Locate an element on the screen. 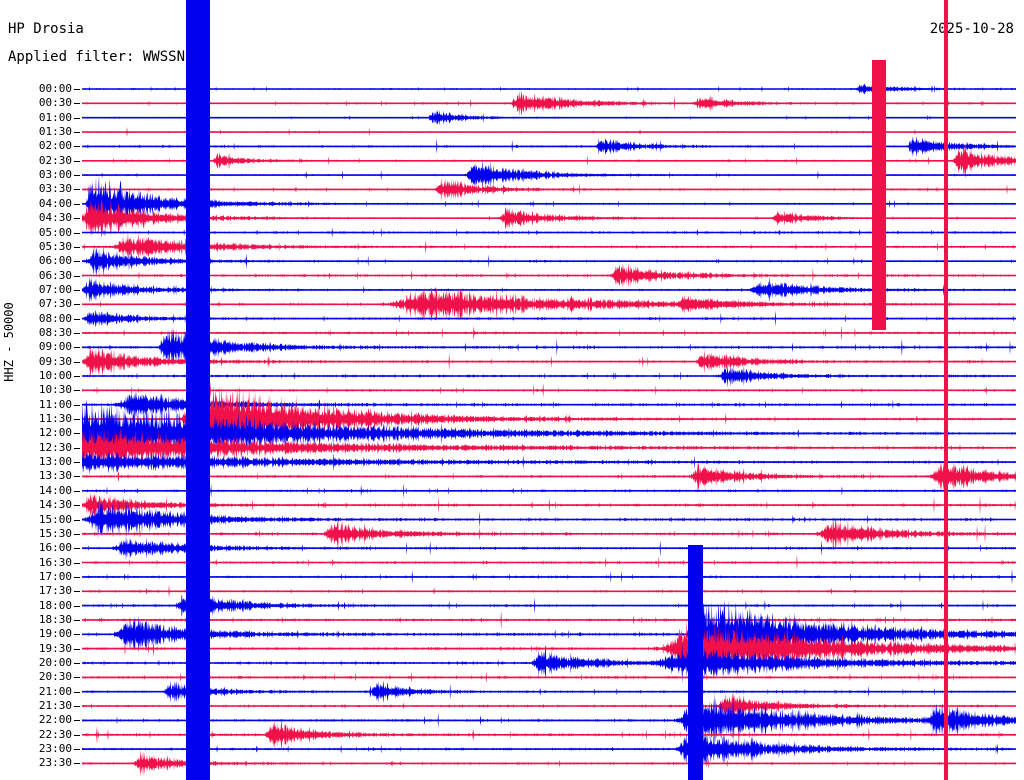 The image size is (1024, 780). time-label-0030: 00:30 is located at coordinates (55, 103).